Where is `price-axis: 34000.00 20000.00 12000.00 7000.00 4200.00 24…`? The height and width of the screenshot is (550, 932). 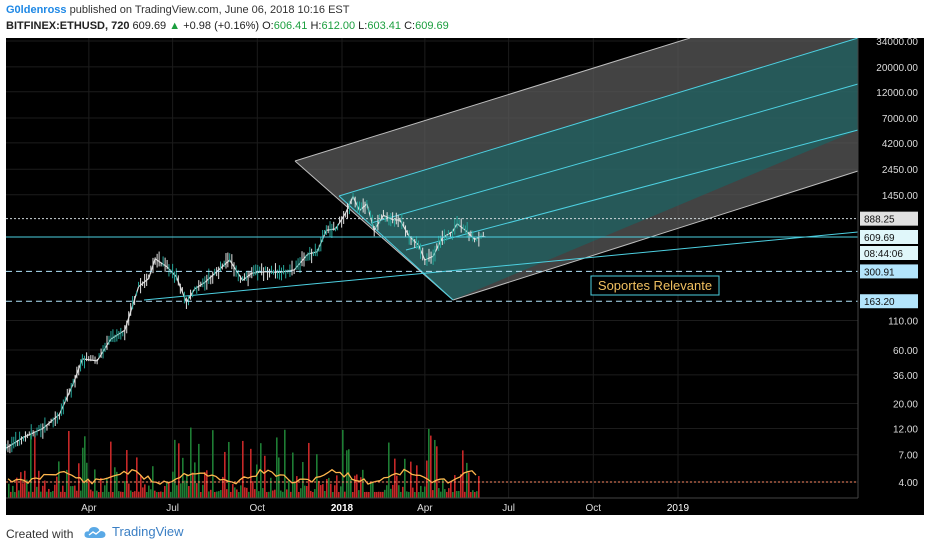 price-axis: 34000.00 20000.00 12000.00 7000.00 4200.00 24… is located at coordinates (888, 267).